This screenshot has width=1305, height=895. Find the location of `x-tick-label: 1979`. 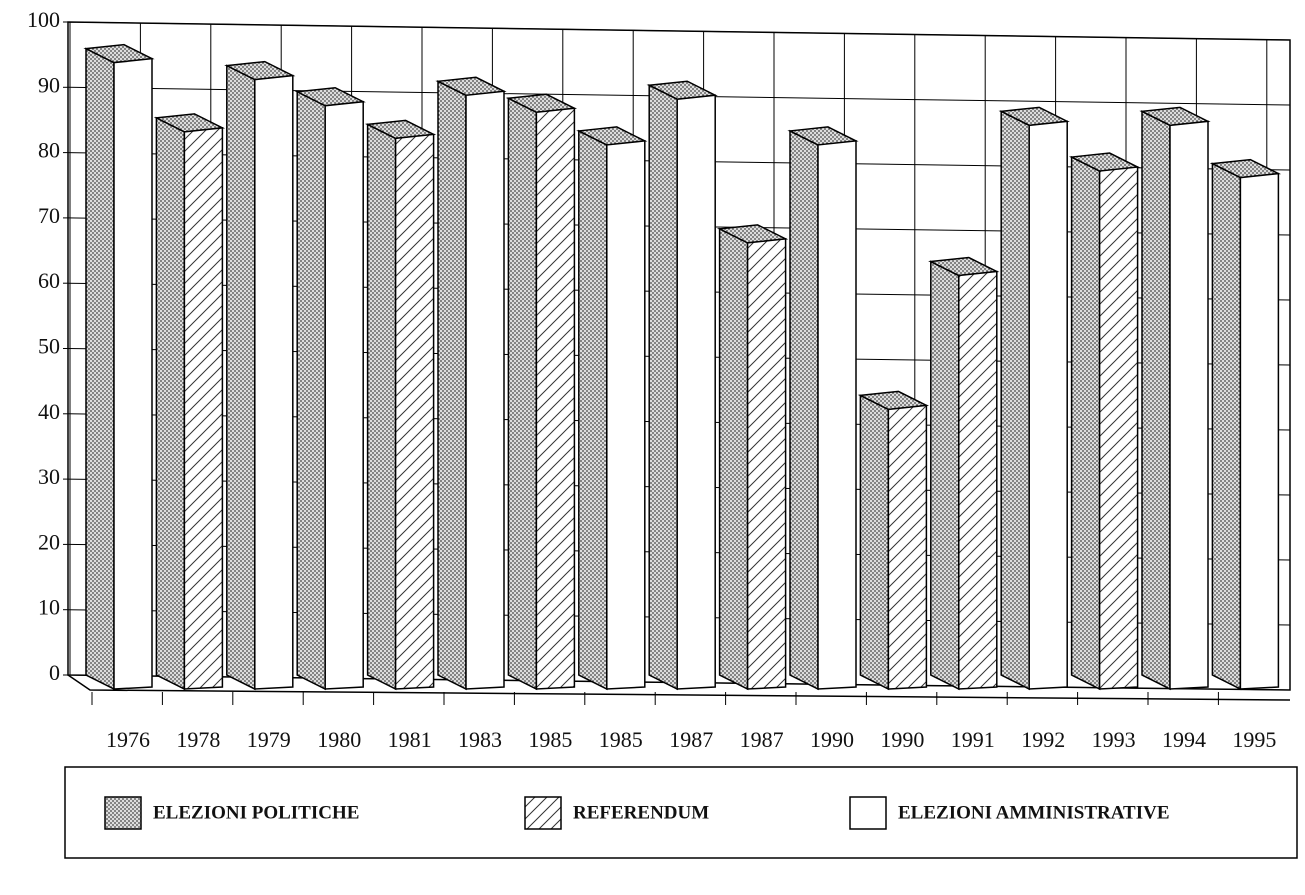

x-tick-label: 1979 is located at coordinates (269, 739).